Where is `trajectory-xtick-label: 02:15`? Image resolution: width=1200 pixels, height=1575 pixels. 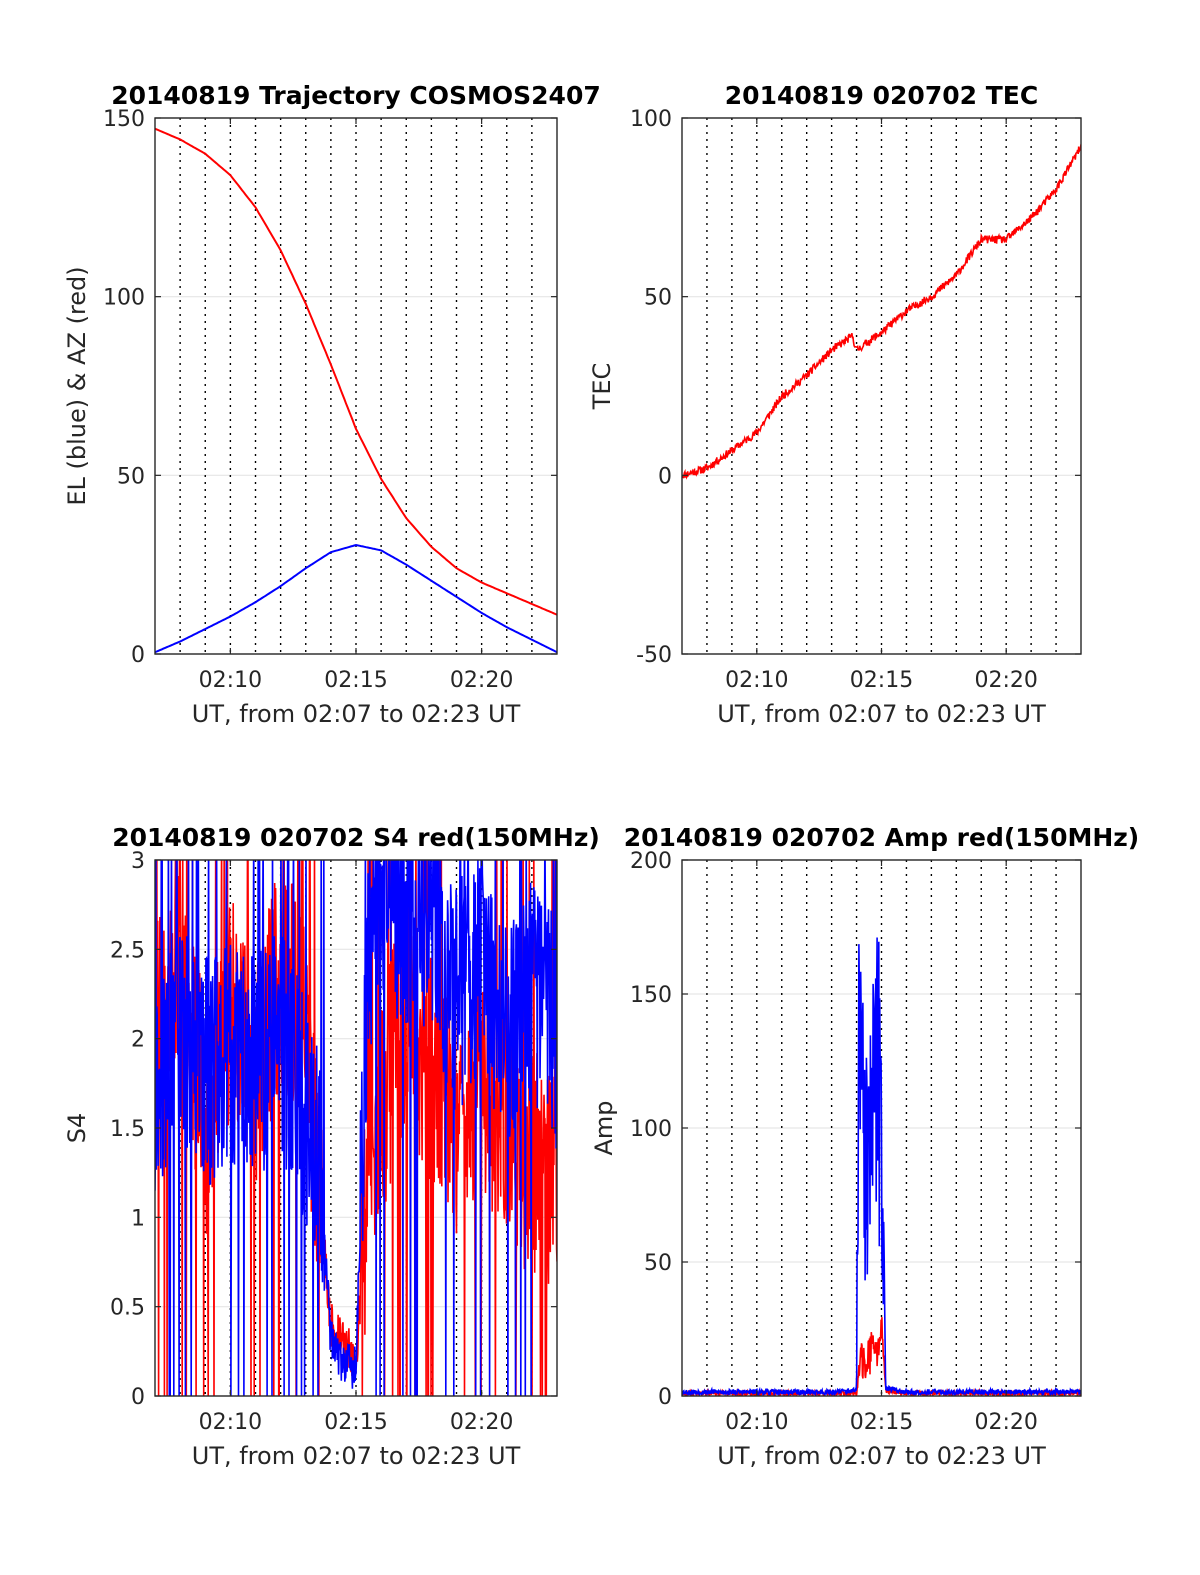 trajectory-xtick-label: 02:15 is located at coordinates (355, 680).